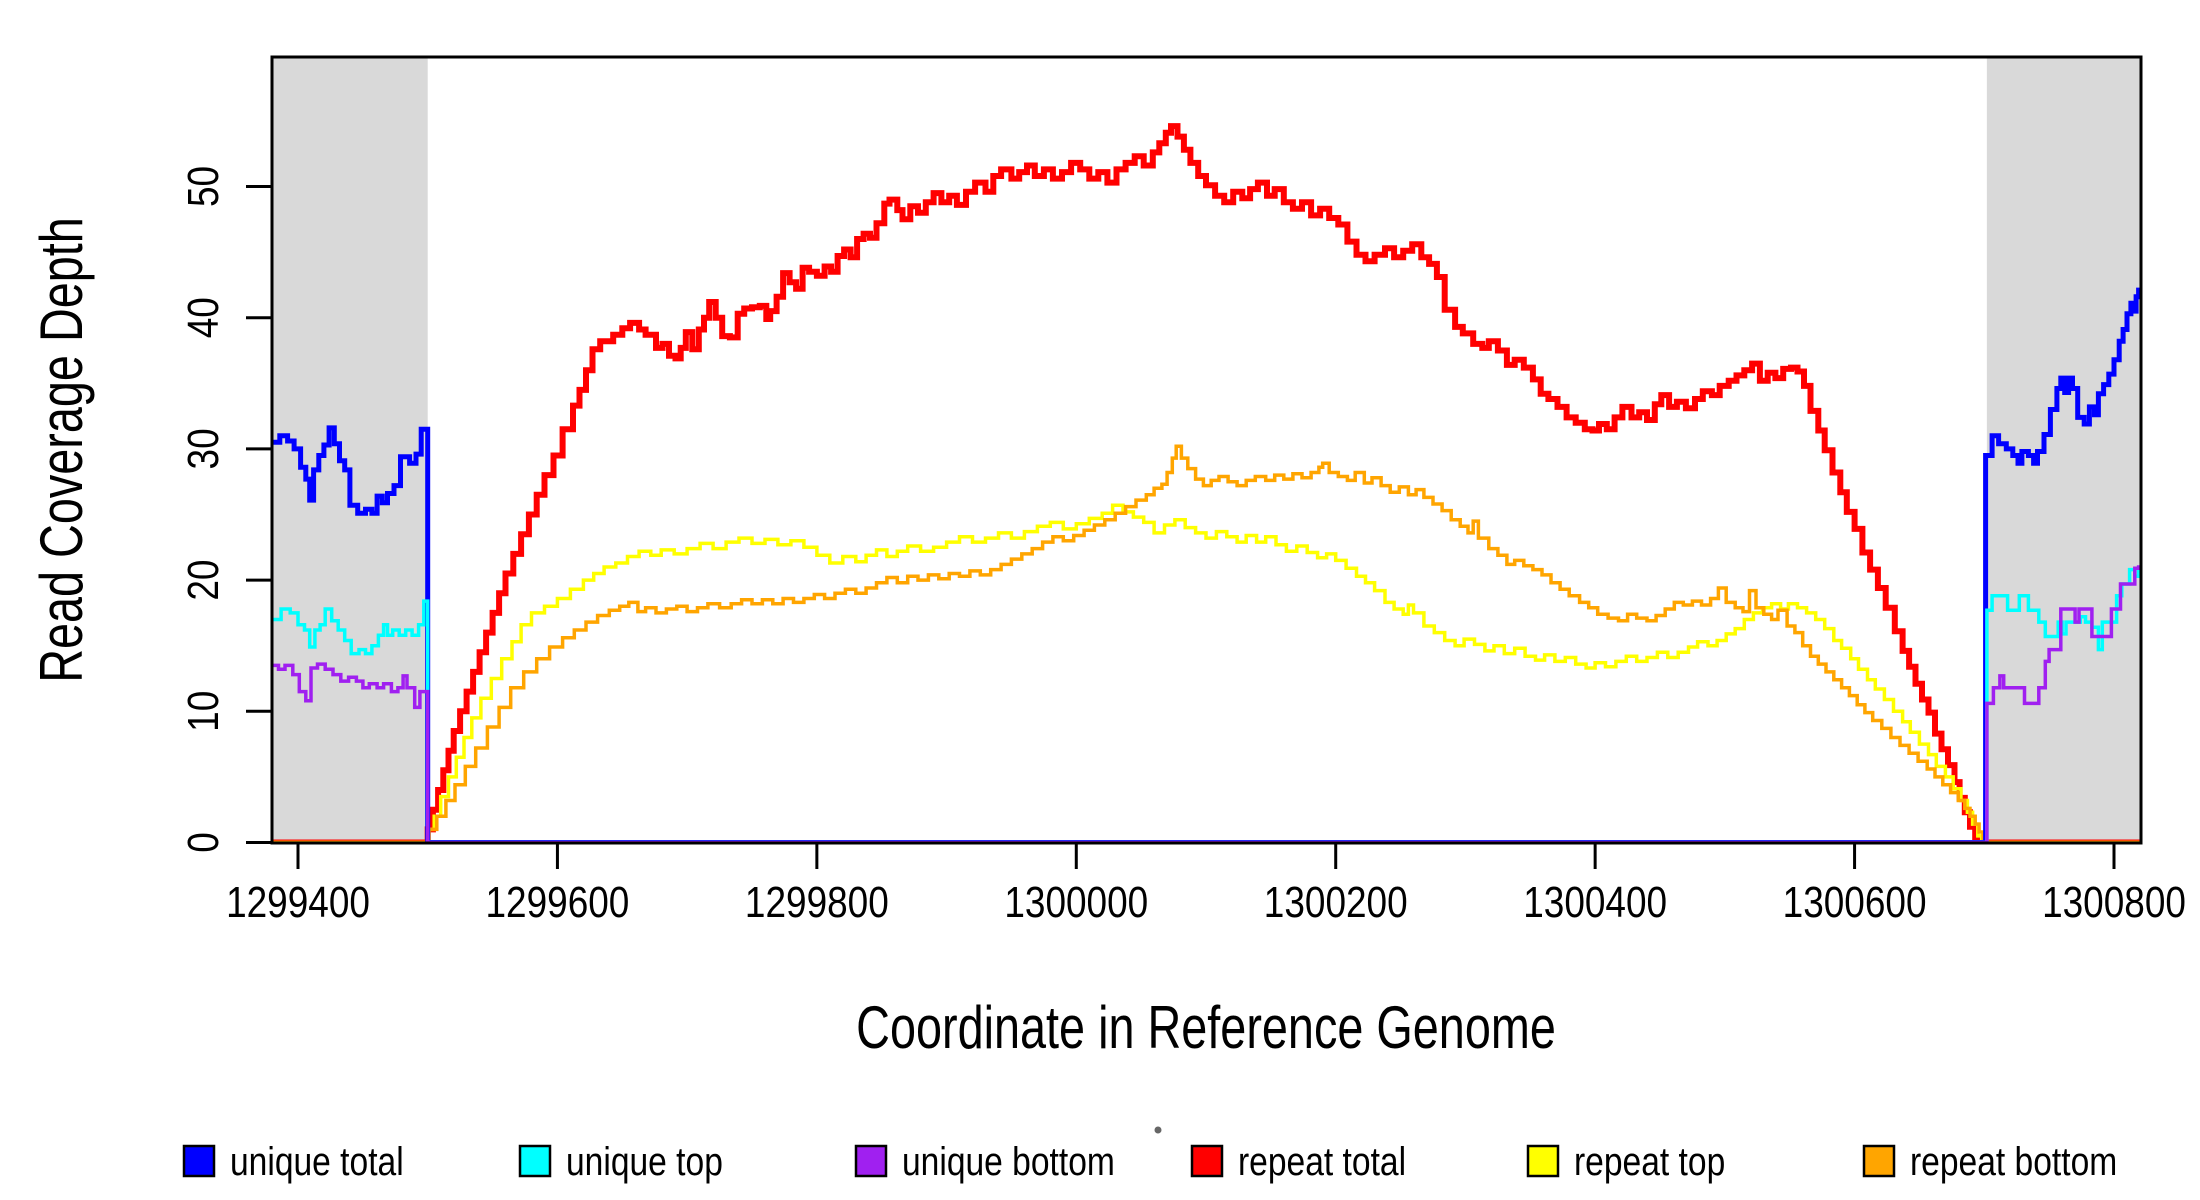  I want to click on legend-label-unique-total: unique total, so click(317, 1161).